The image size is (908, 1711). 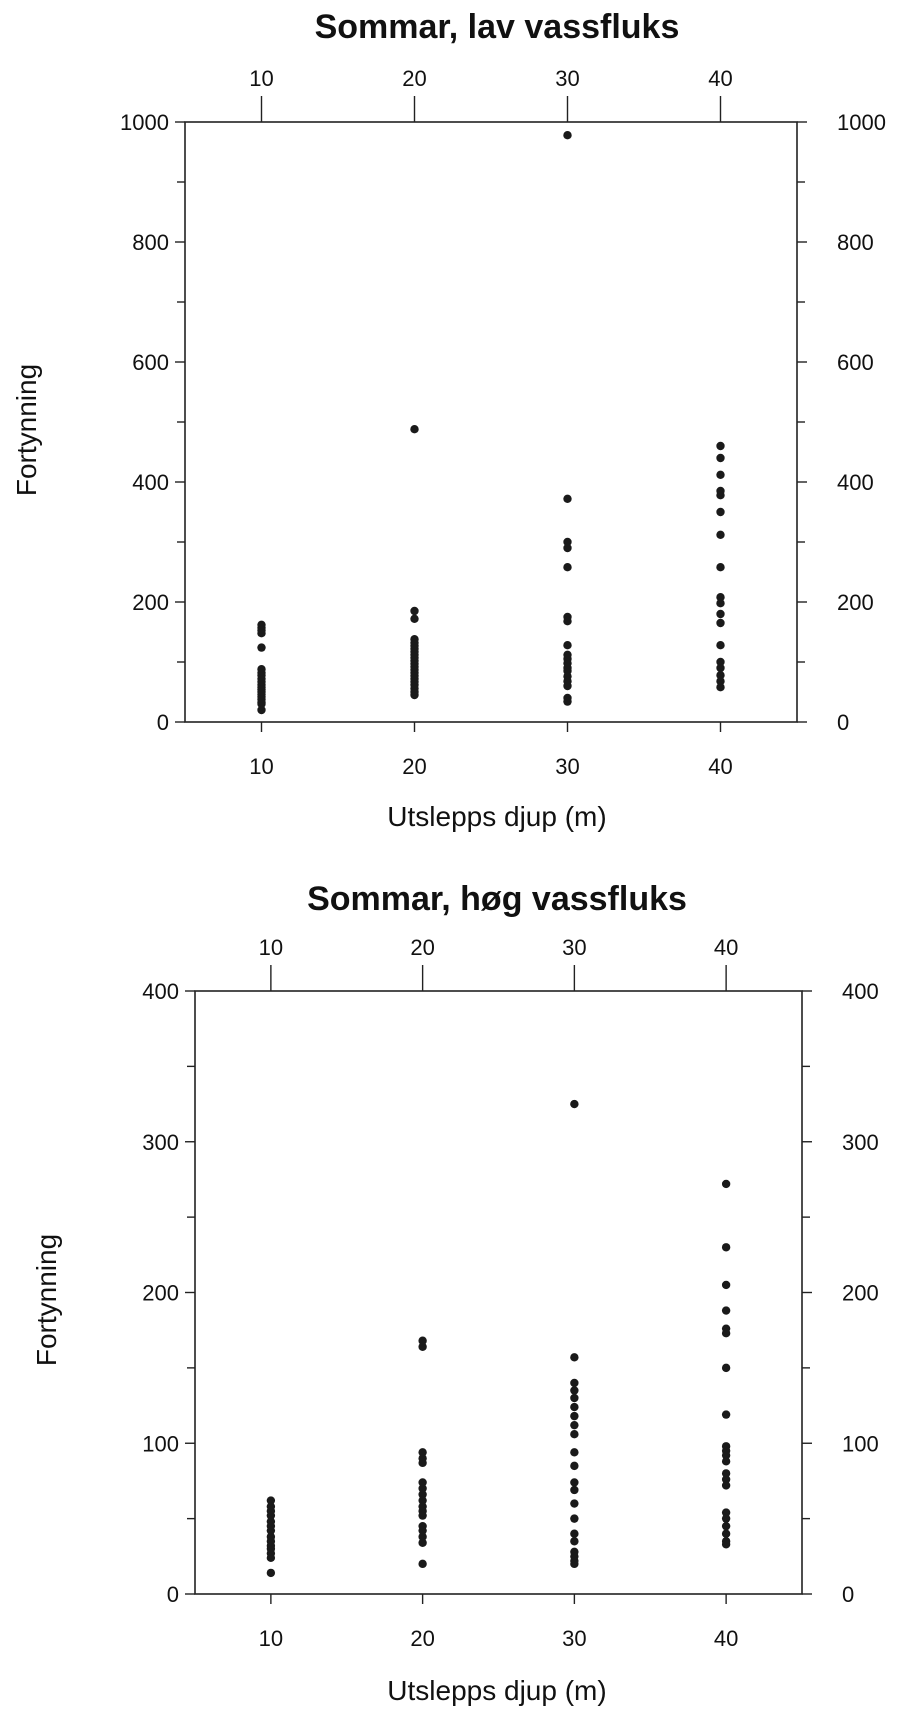 What do you see at coordinates (574, 947) in the screenshot?
I see `x-tick-label-top: 30` at bounding box center [574, 947].